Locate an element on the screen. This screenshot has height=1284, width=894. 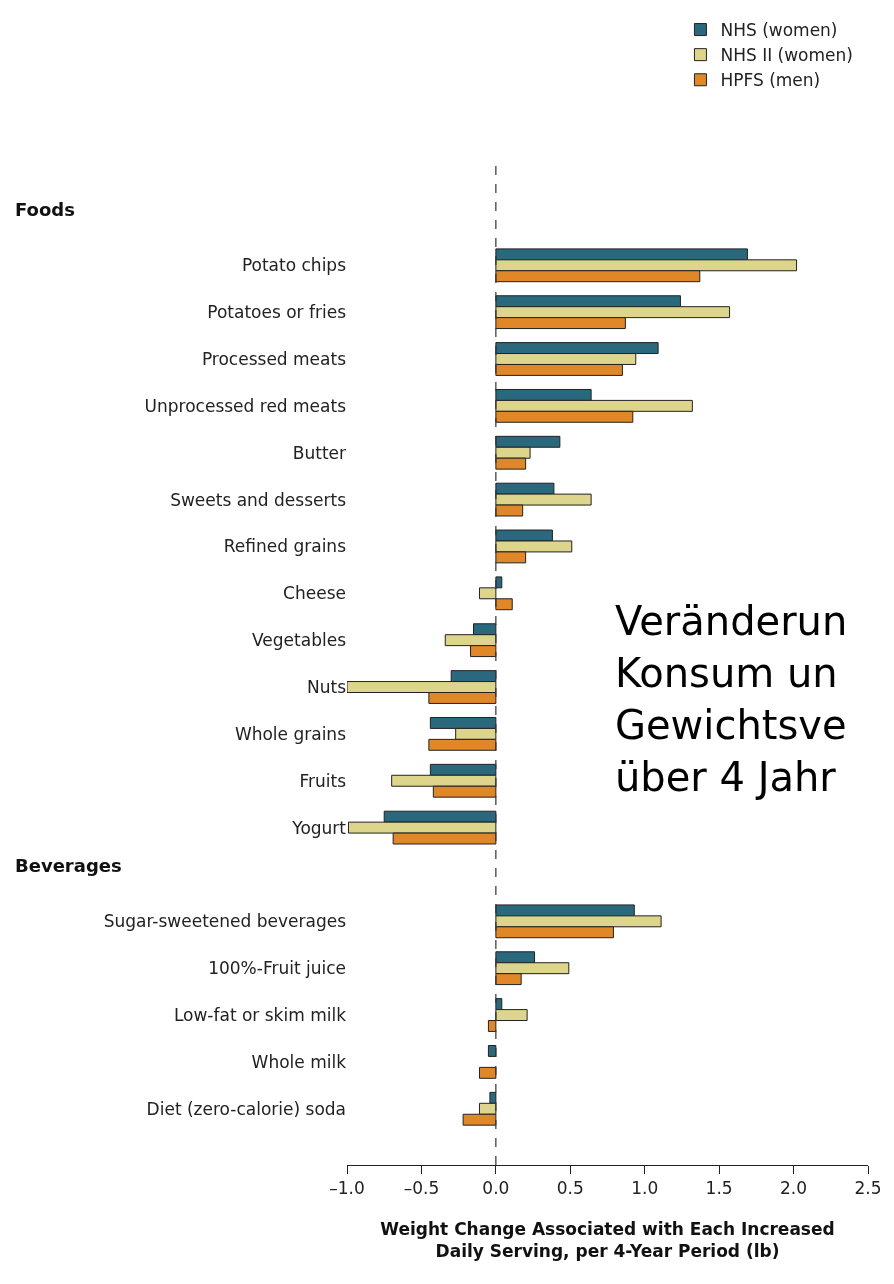
legend-label: NHS II (women) is located at coordinates (786, 55).